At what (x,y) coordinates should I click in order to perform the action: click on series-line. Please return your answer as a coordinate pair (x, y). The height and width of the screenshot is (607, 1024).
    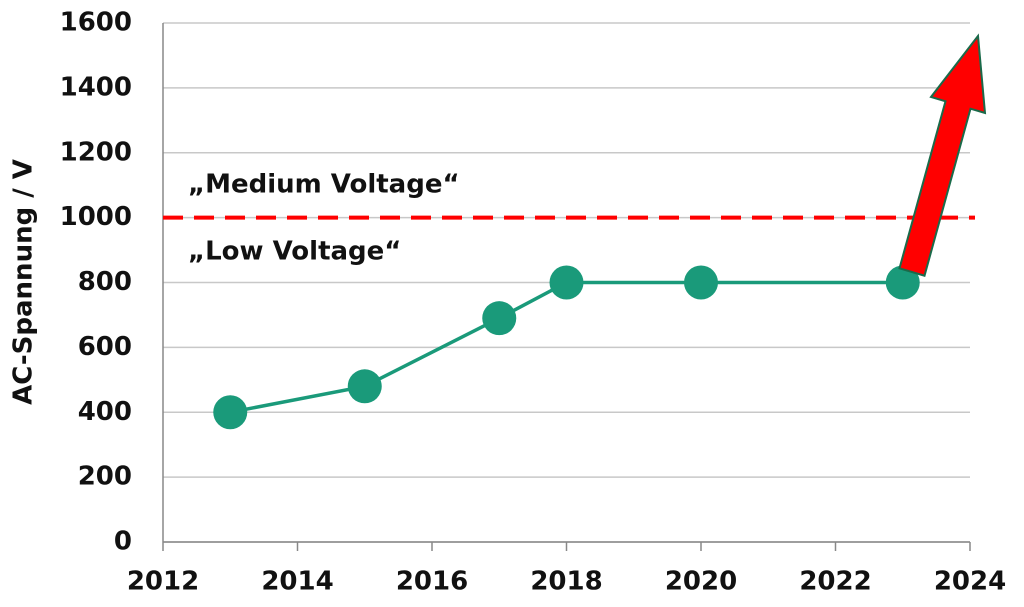
    Looking at the image, I should click on (566, 347).